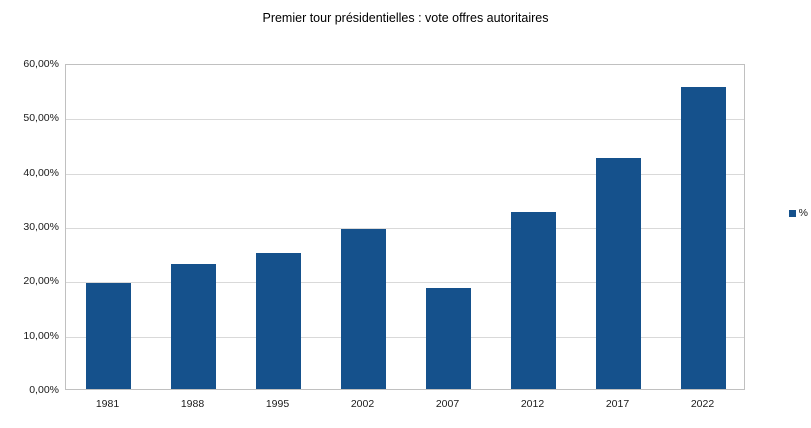  What do you see at coordinates (192, 404) in the screenshot?
I see `x-axis-tick-label: 1988` at bounding box center [192, 404].